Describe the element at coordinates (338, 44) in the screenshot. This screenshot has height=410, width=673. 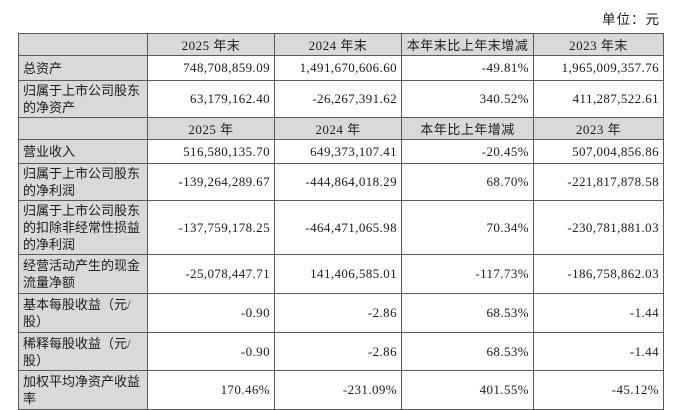
I see `col-header-2024-yearend: 2024 年末` at that location.